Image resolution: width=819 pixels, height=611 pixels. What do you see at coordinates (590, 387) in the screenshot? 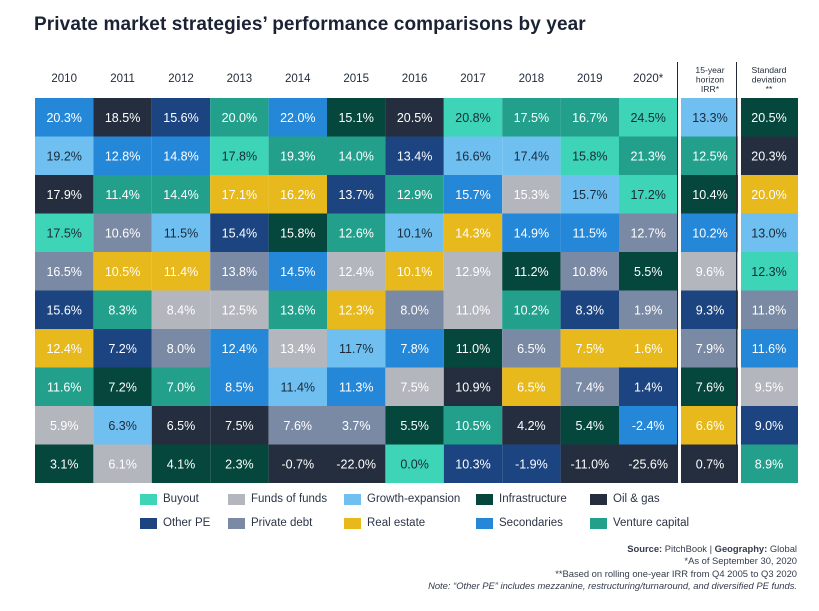
I see `cell-value: 7.4%` at bounding box center [590, 387].